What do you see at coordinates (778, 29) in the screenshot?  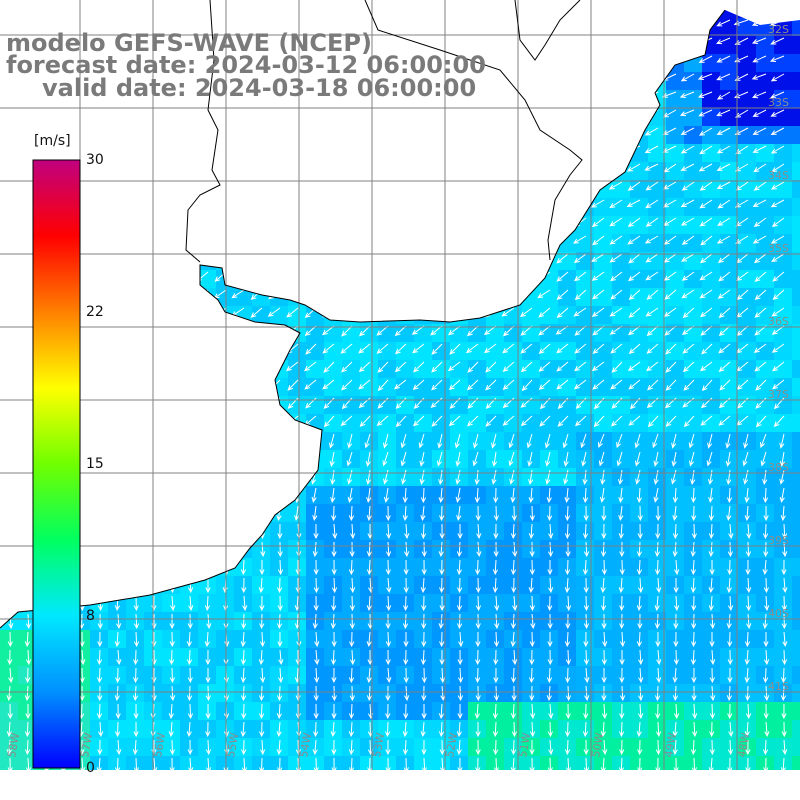 I see `latitude-label: 32S` at bounding box center [778, 29].